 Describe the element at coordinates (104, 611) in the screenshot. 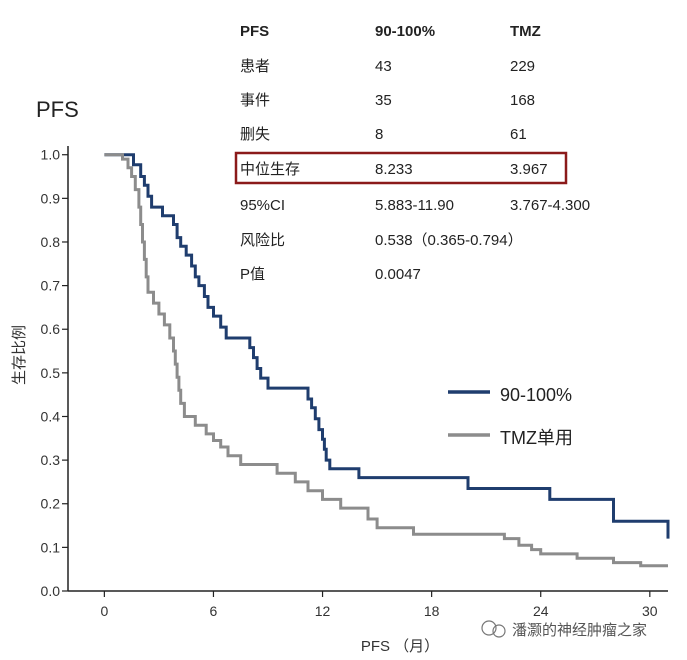

I see `x-tick-label: 0` at that location.